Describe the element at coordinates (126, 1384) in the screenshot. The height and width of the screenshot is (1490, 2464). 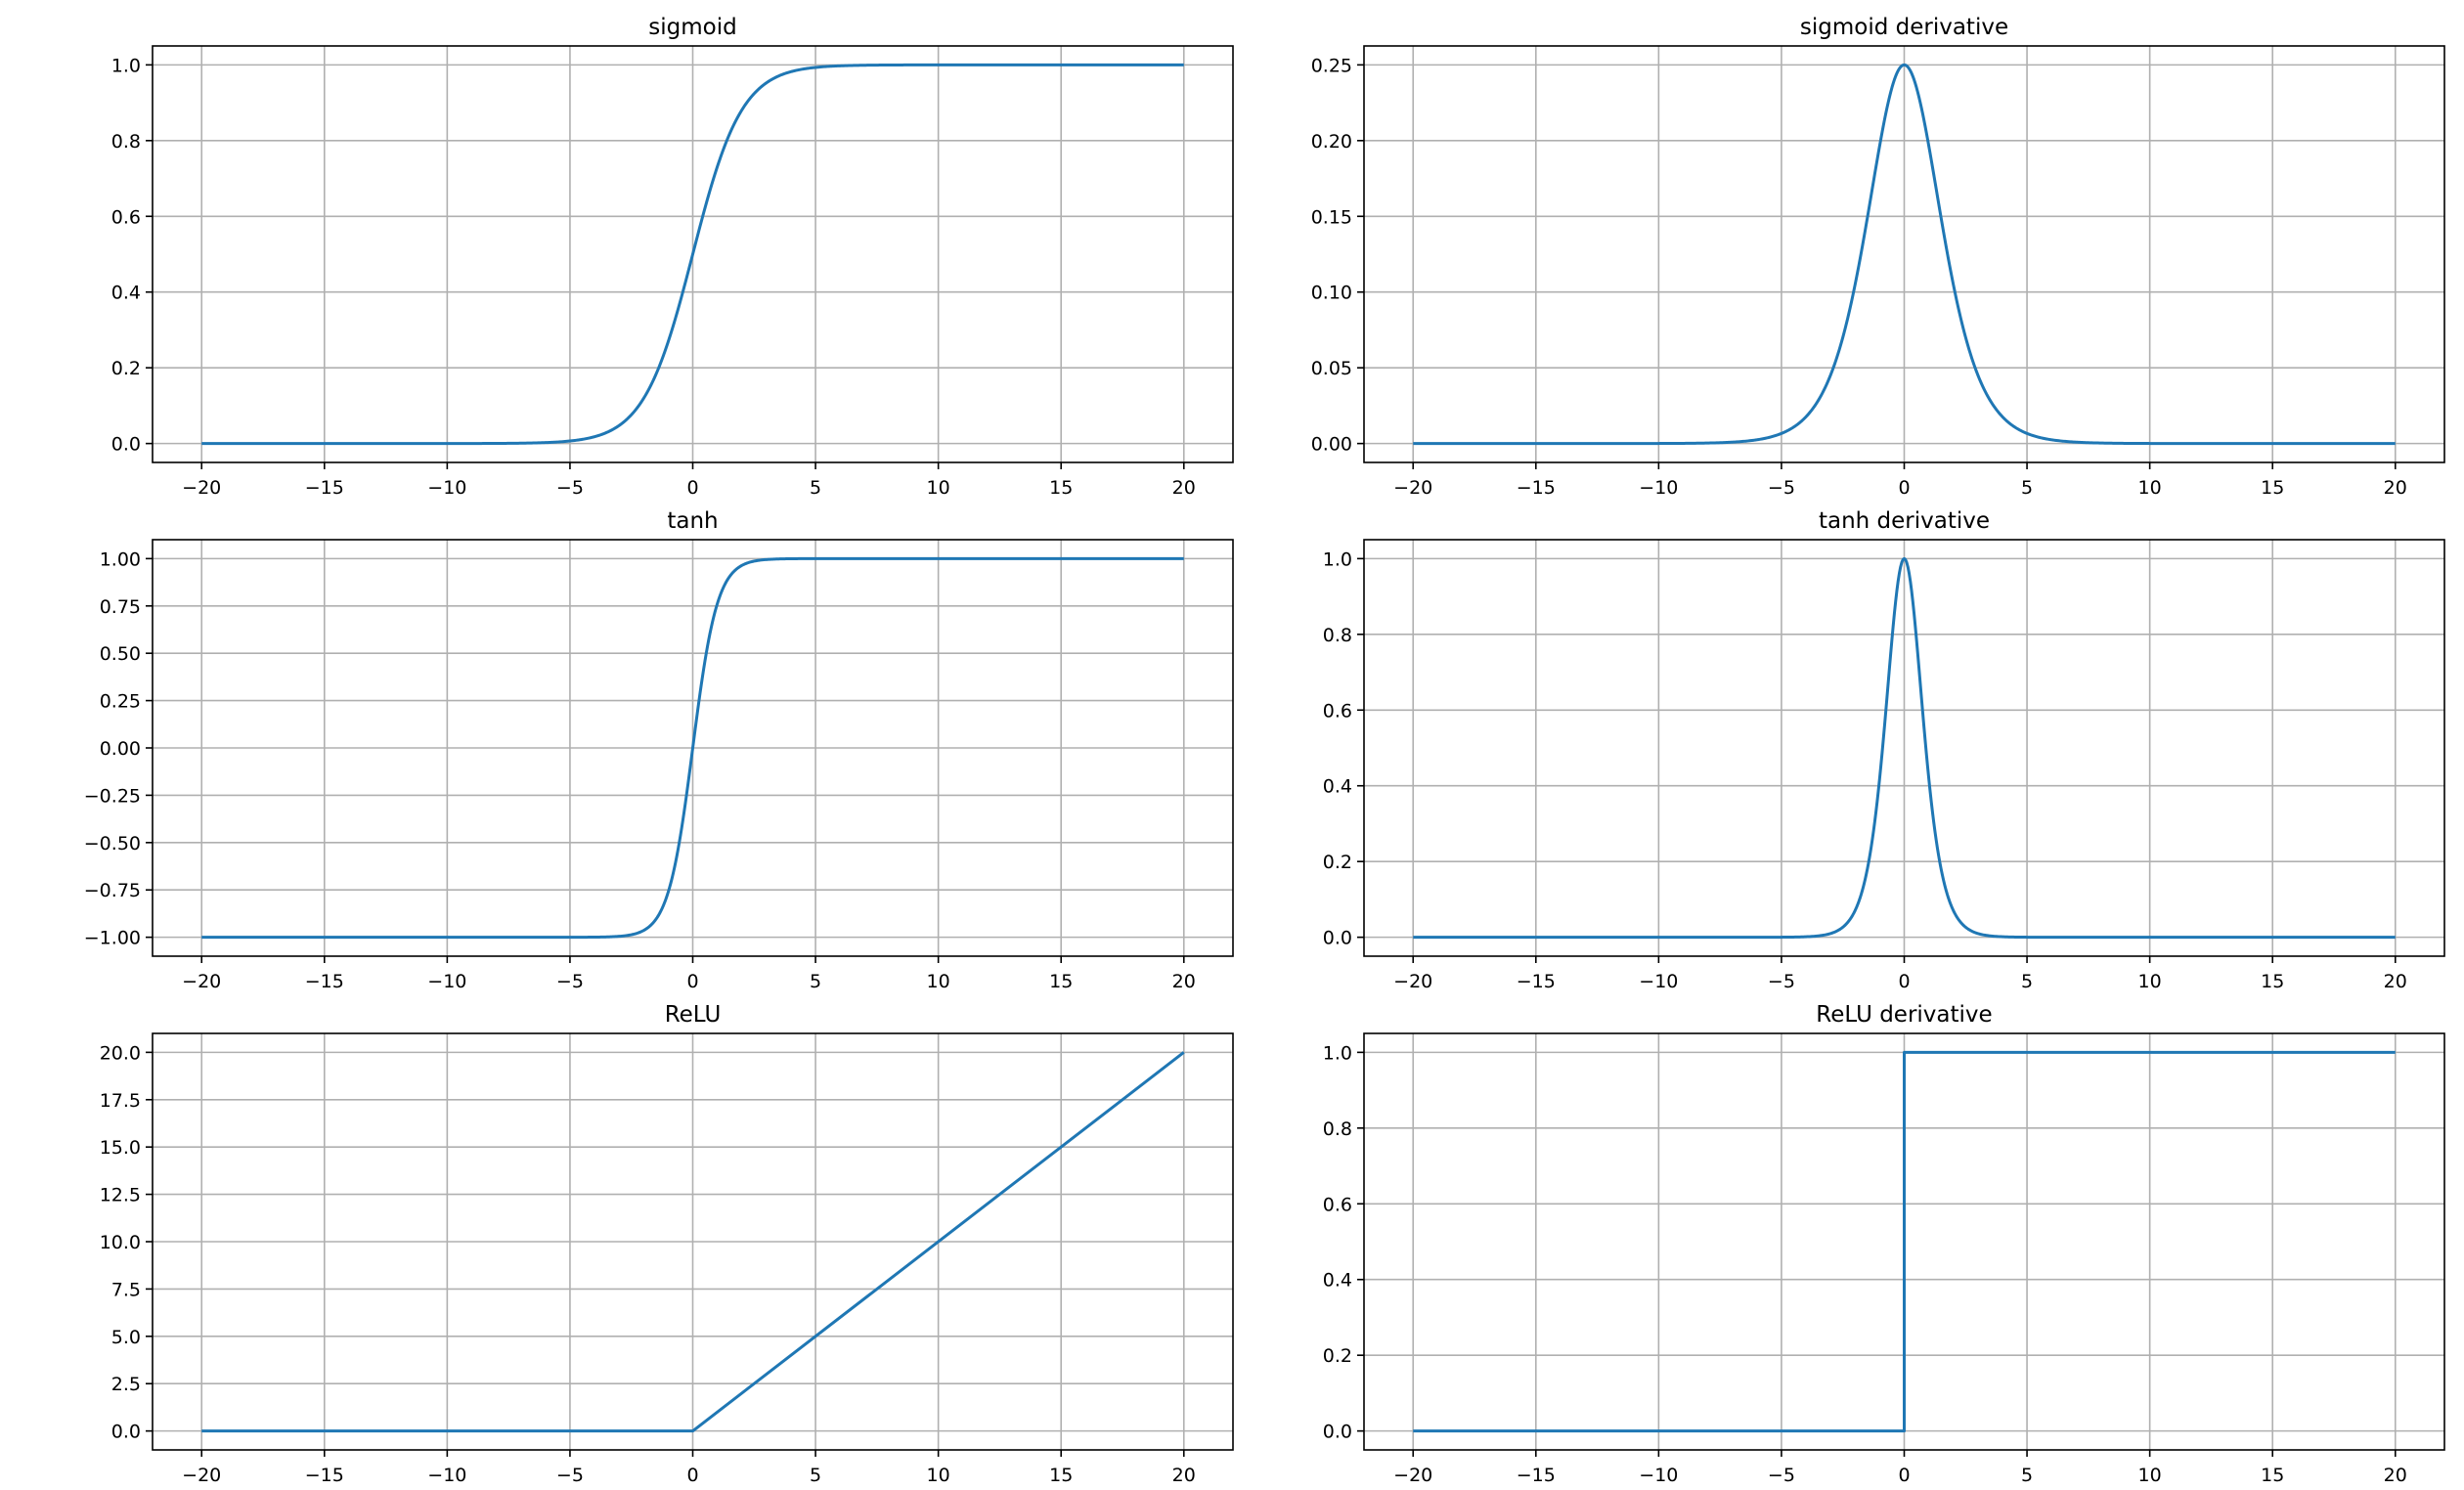
I see `y-tick-label: 2.5` at that location.